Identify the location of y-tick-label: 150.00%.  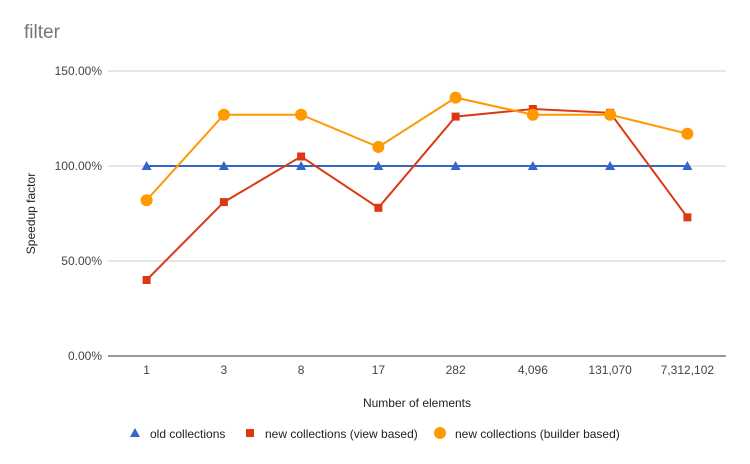
(79, 71).